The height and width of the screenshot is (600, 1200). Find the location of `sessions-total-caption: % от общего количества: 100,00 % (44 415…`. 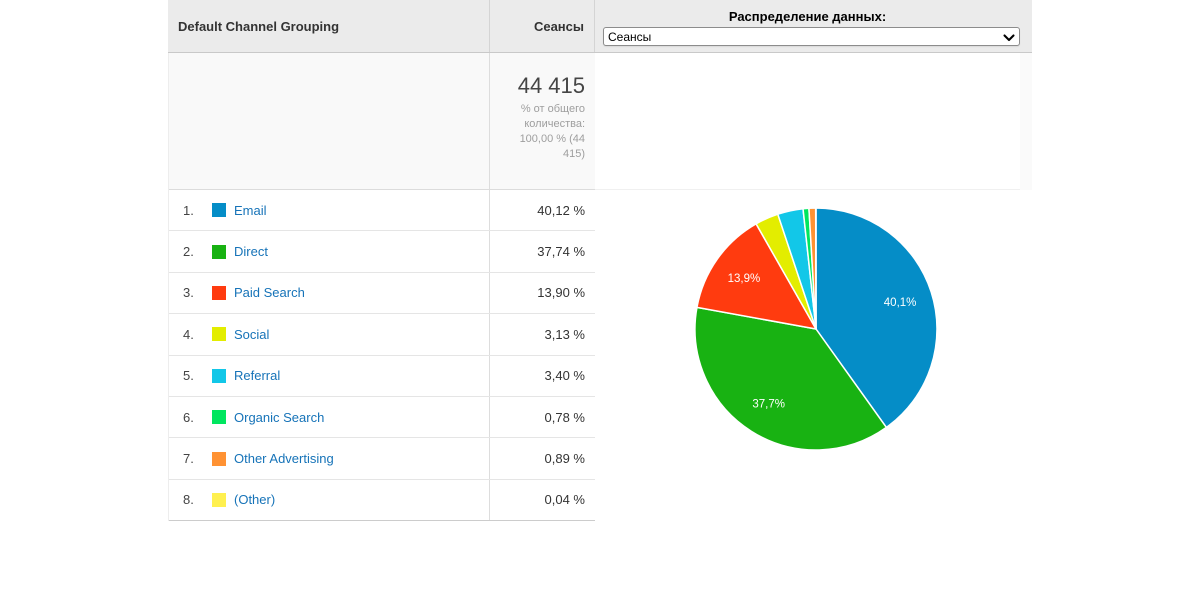

sessions-total-caption: % от общего количества: 100,00 % (44 415… is located at coordinates (552, 131).